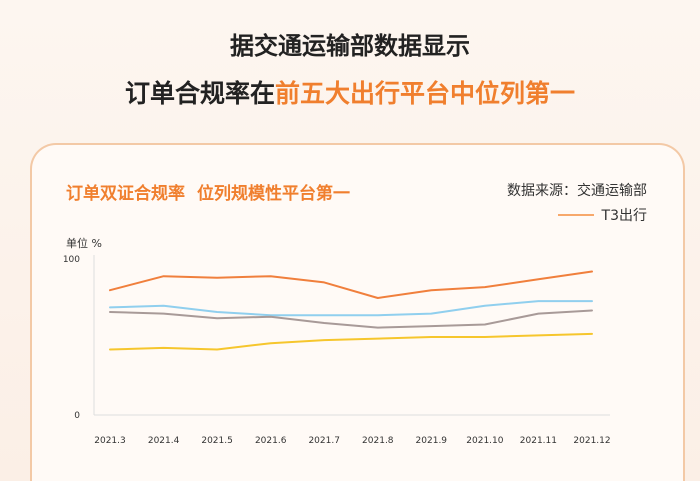 Image resolution: width=700 pixels, height=481 pixels. I want to click on legend: T3出行, so click(602, 215).